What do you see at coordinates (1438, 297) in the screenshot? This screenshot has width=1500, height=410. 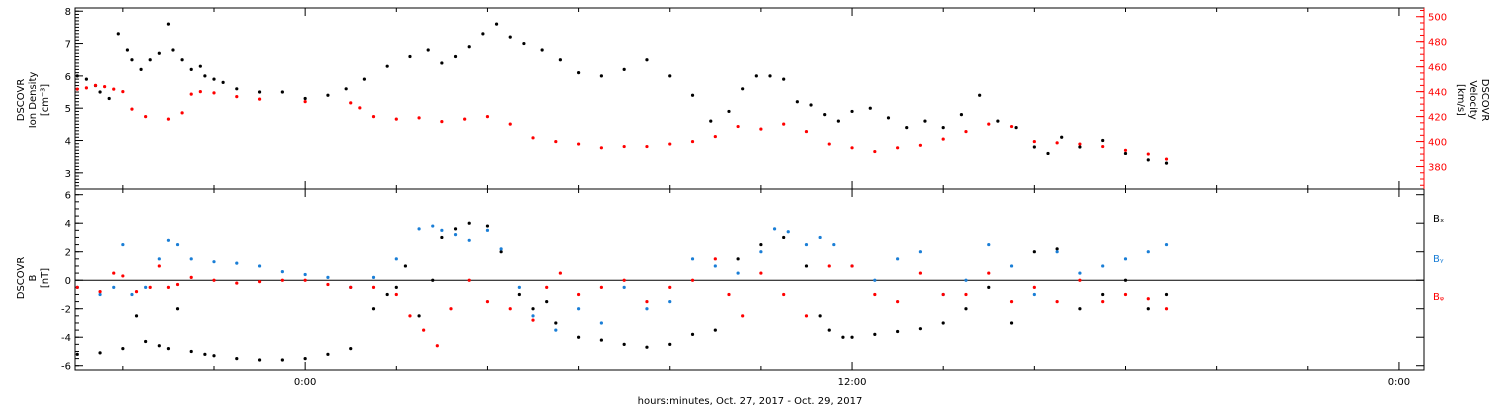 I see `legend-entry-2: Bᵩ` at bounding box center [1438, 297].